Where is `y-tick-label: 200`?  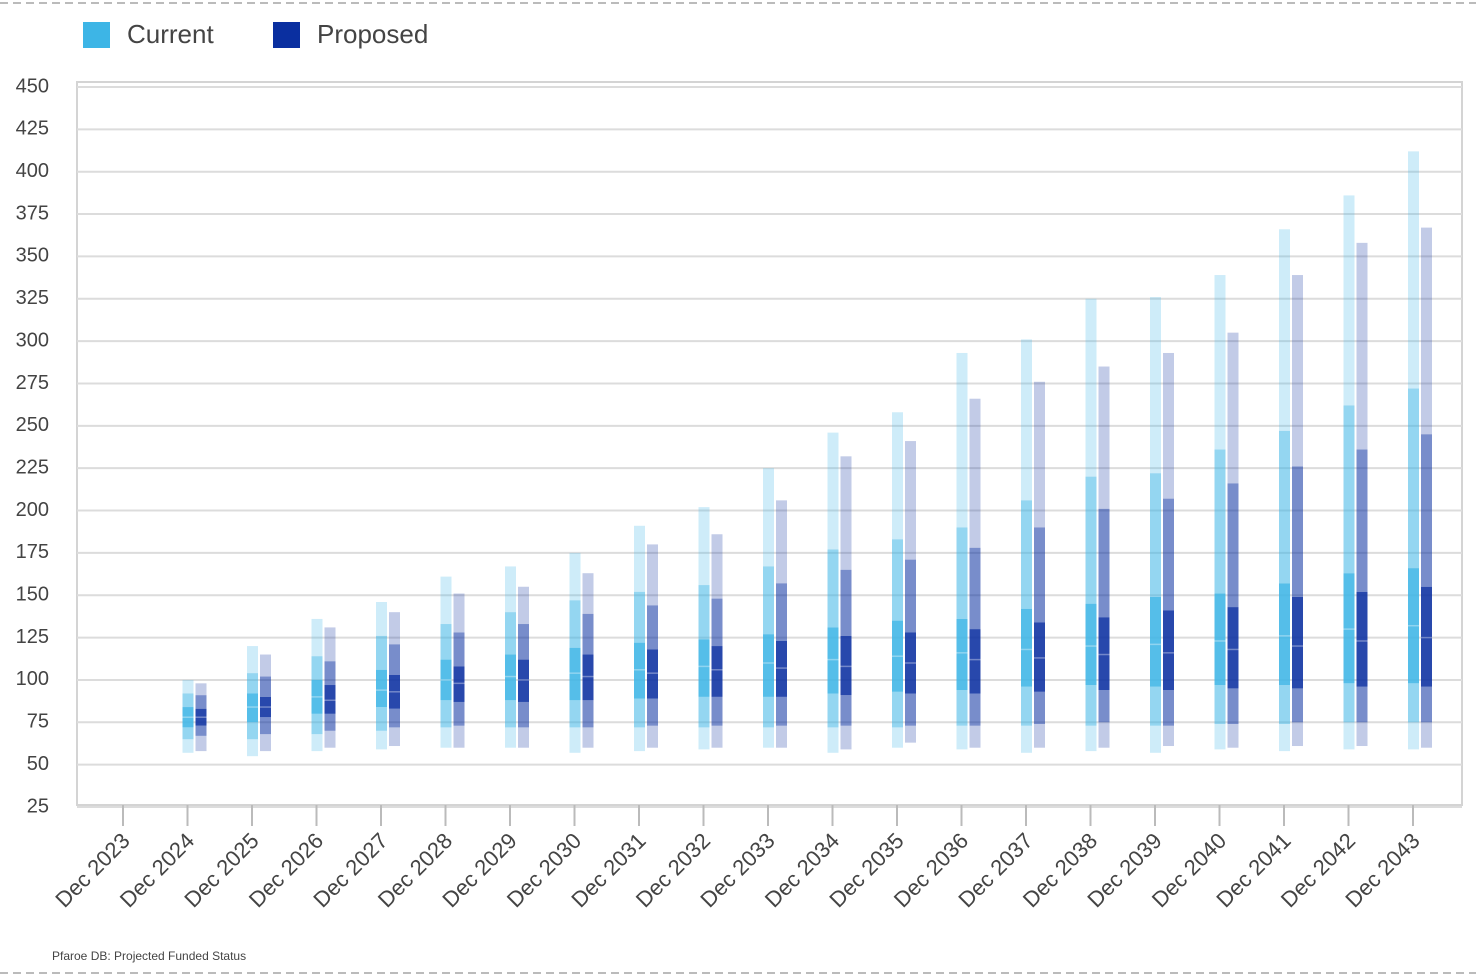 y-tick-label: 200 is located at coordinates (32, 510).